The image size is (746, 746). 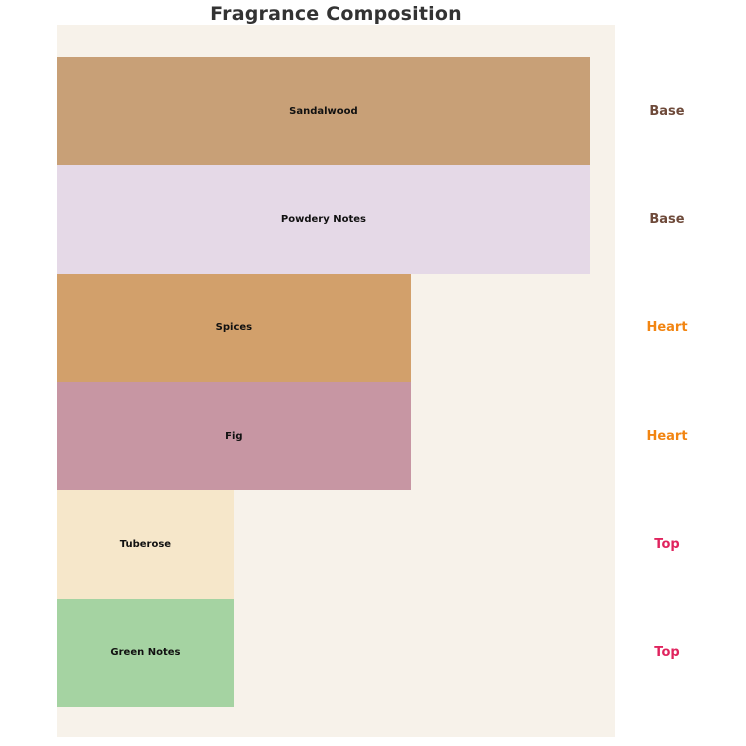 I want to click on note-row-1: Base, so click(x=667, y=111).